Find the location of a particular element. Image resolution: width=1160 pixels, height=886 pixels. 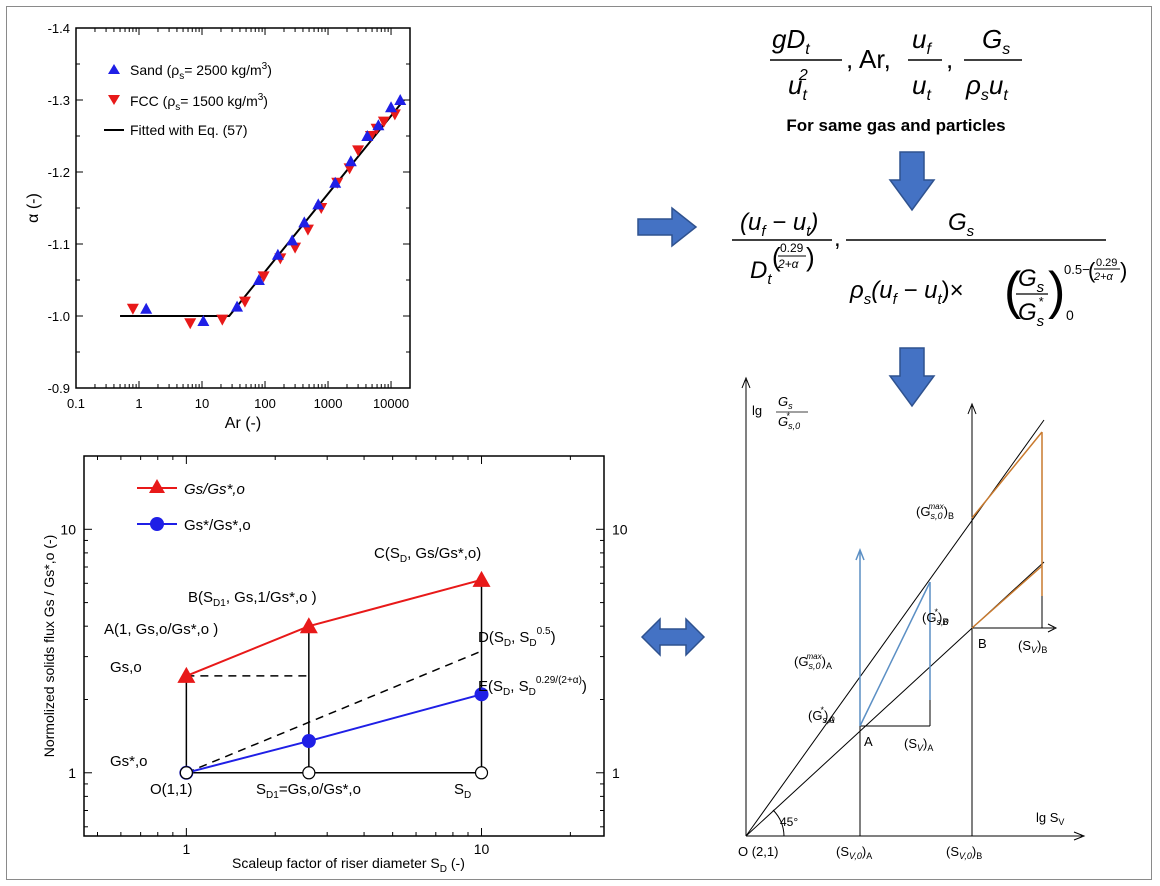

label-gsso: Gs*,o is located at coordinates (129, 761).